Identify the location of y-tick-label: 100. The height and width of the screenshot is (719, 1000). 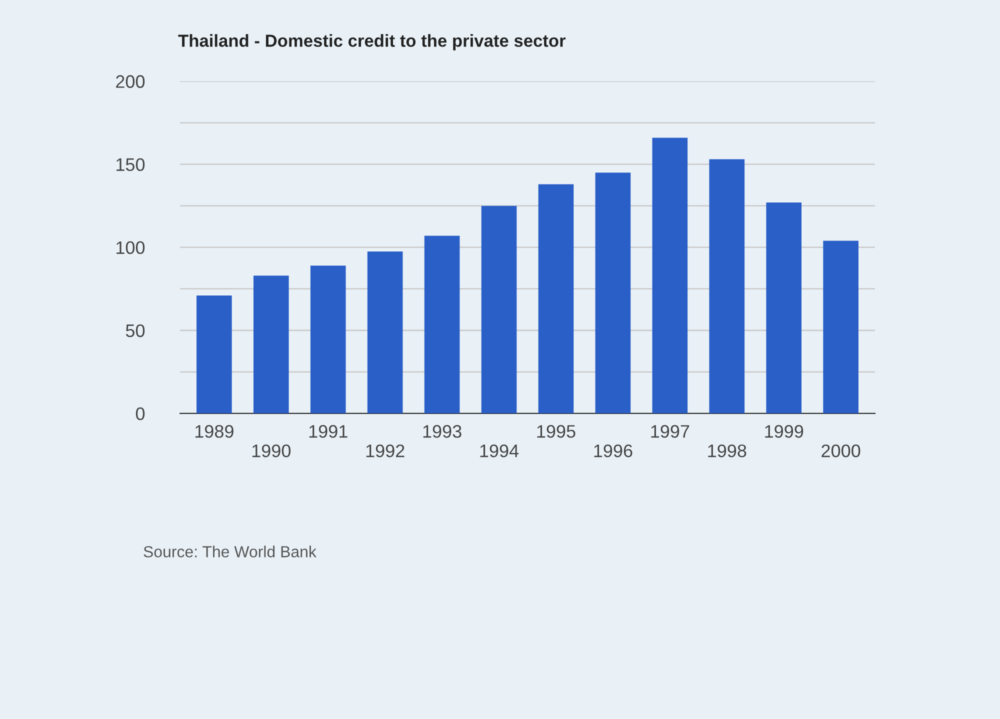
(130, 247).